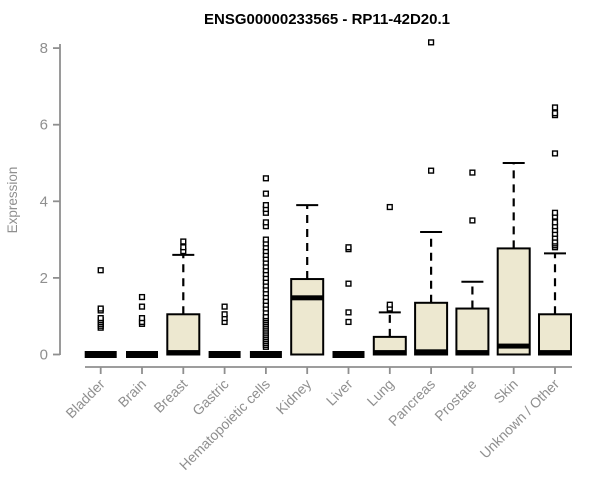 This screenshot has width=600, height=500. I want to click on box-kidney, so click(307, 280).